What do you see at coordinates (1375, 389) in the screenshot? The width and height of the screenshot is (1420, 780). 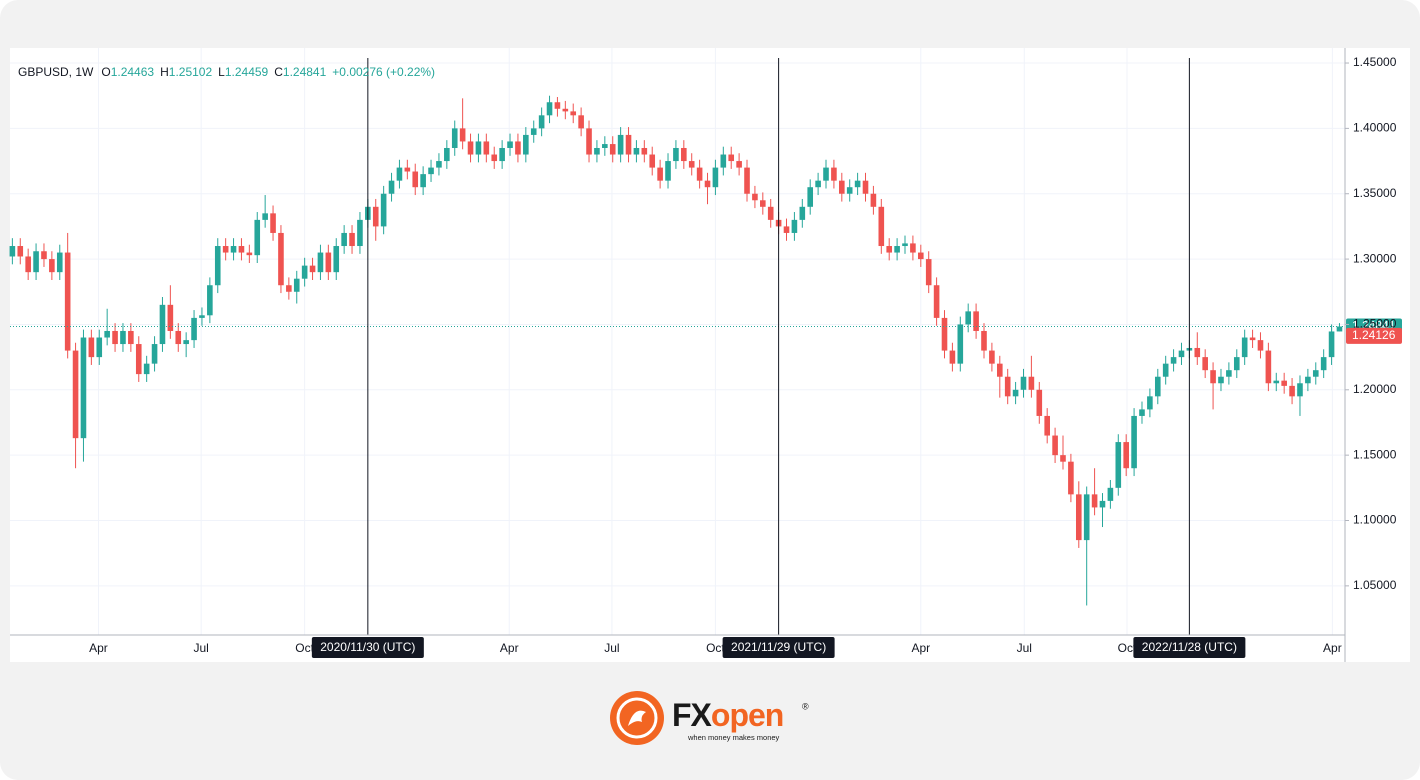 I see `y-tick-label: 1.20000` at bounding box center [1375, 389].